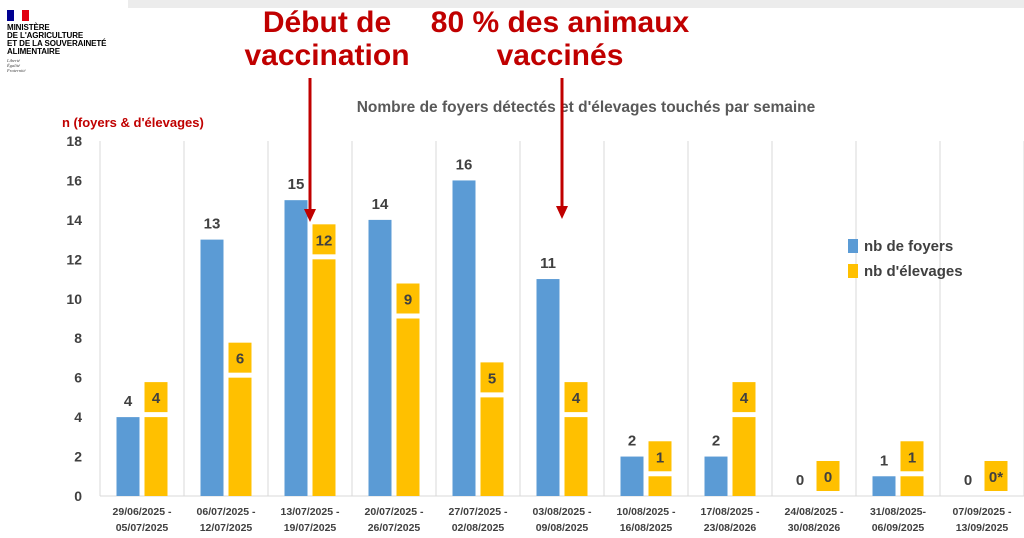 The image size is (1024, 538). What do you see at coordinates (310, 528) in the screenshot?
I see `x-tick-label: 19/07/2025` at bounding box center [310, 528].